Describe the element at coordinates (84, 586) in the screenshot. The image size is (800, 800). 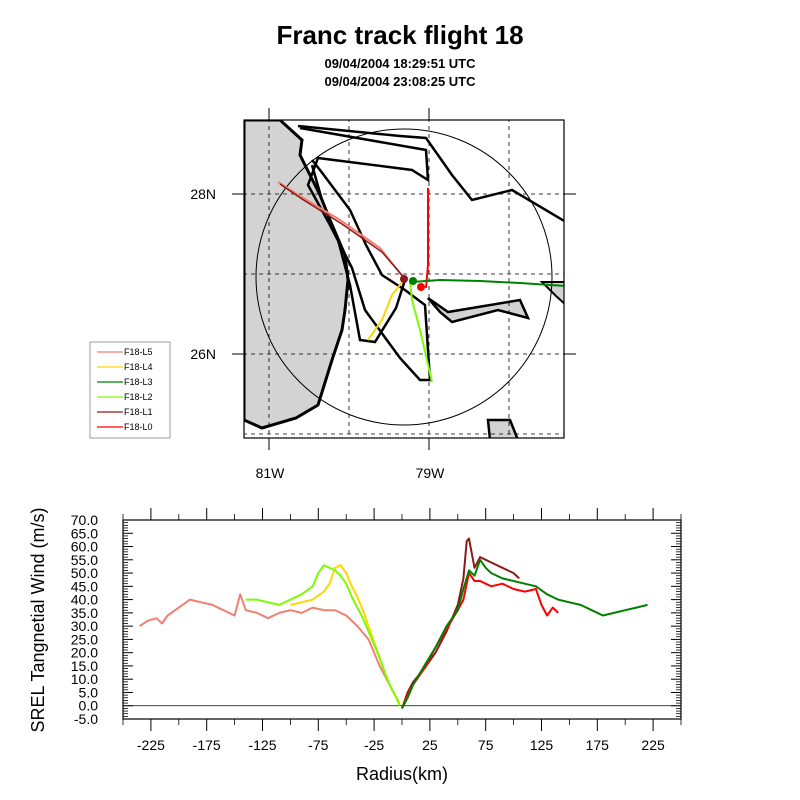
I see `y-tick-label: 45.0` at that location.